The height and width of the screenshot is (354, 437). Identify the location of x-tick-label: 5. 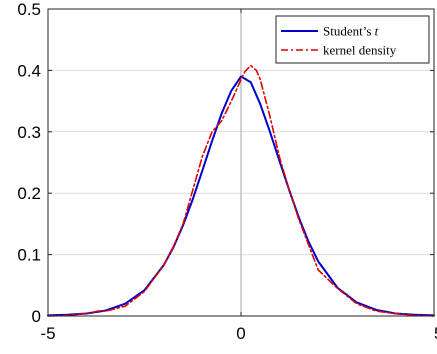
(435, 333).